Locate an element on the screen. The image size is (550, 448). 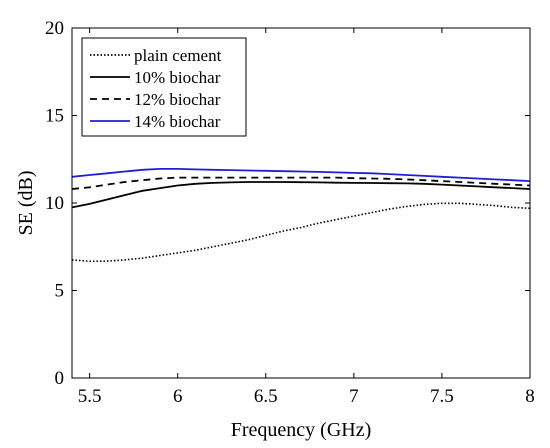
x-tick-label: 7 is located at coordinates (354, 396).